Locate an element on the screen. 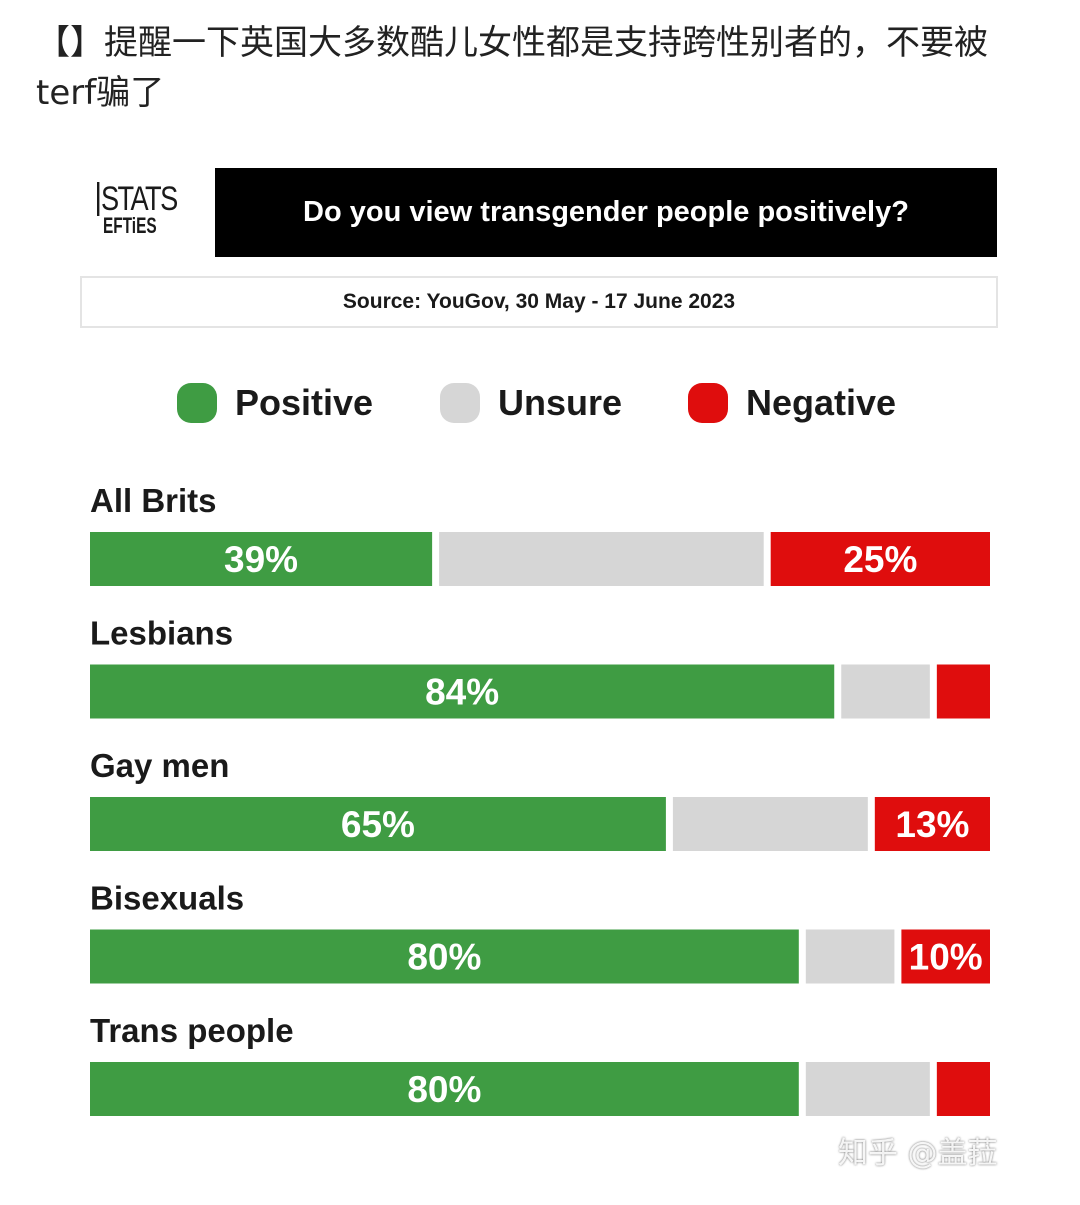  legend-label-negative: Negative is located at coordinates (821, 402).